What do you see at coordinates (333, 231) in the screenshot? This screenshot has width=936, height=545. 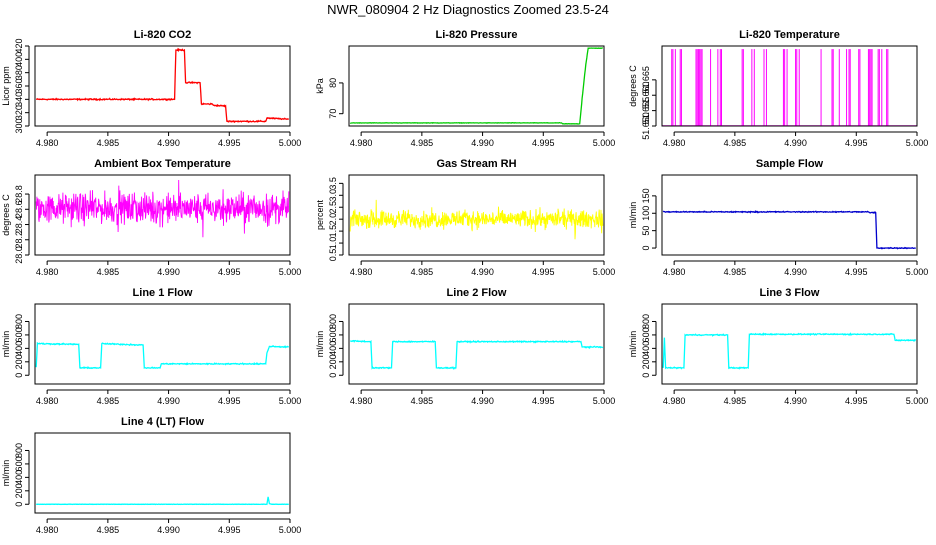 I see `y-tick-label: 1.5` at bounding box center [333, 231].